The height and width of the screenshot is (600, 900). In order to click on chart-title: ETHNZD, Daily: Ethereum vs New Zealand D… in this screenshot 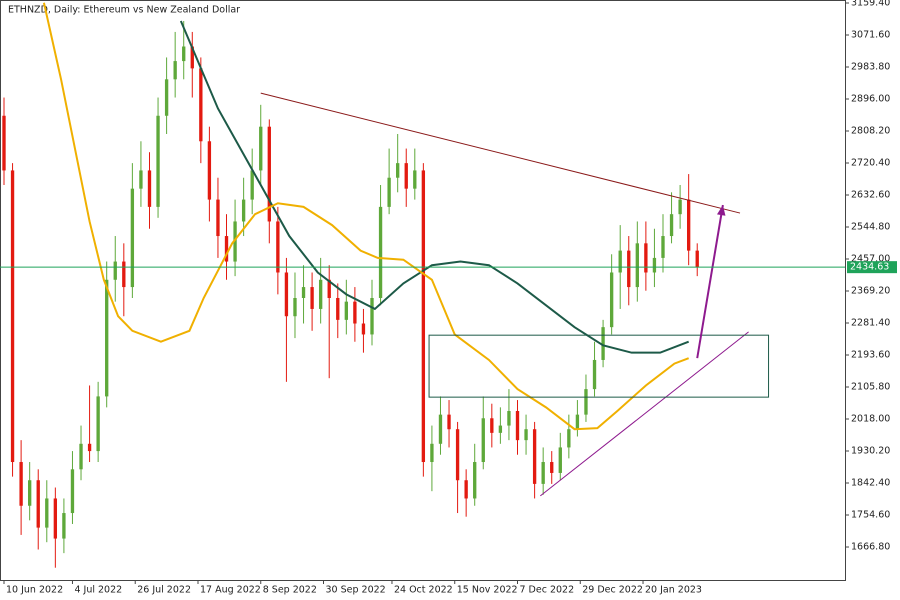, I will do `click(124, 10)`.